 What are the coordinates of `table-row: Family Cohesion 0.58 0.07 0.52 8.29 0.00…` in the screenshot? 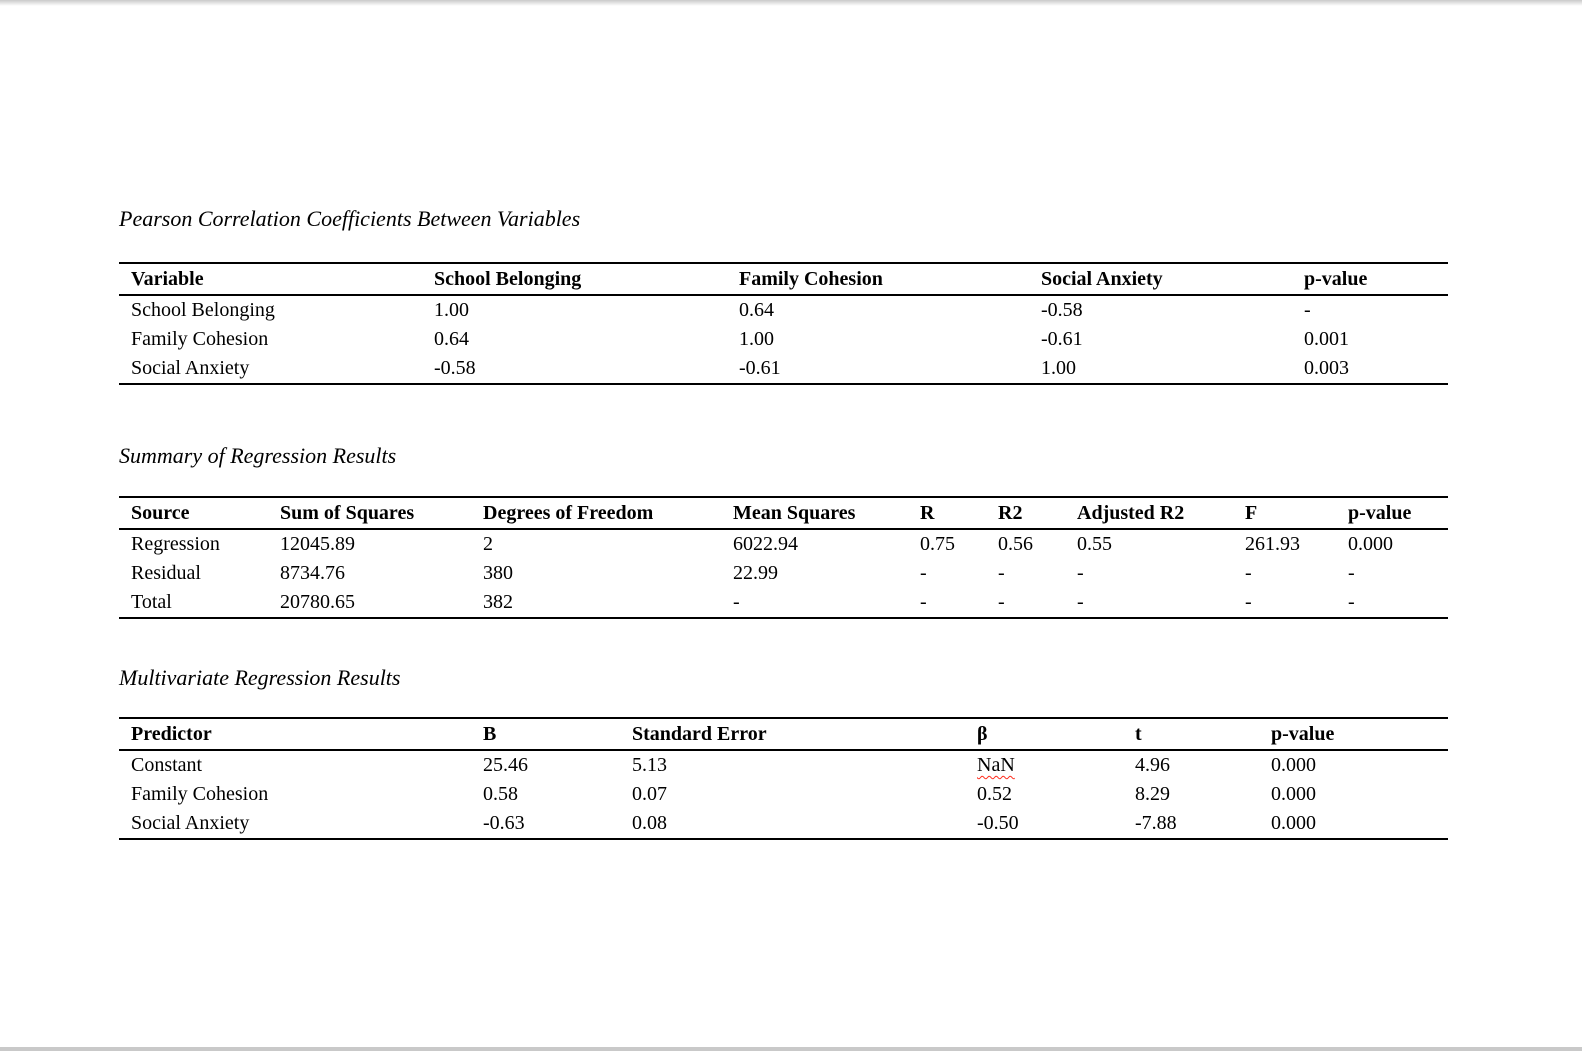 It's located at (783, 794).